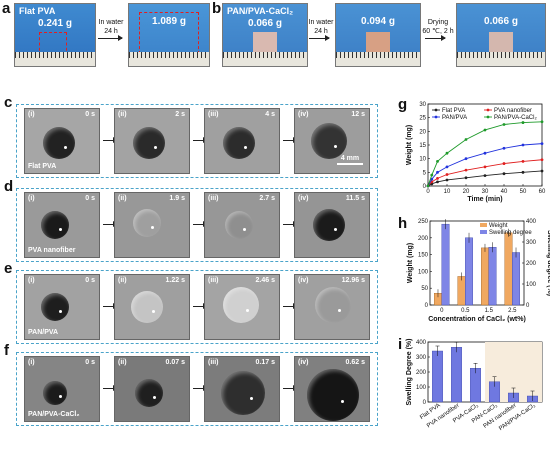 The image size is (550, 450). What do you see at coordinates (428, 192) in the screenshot?
I see `x-tick-label: 0` at bounding box center [428, 192].